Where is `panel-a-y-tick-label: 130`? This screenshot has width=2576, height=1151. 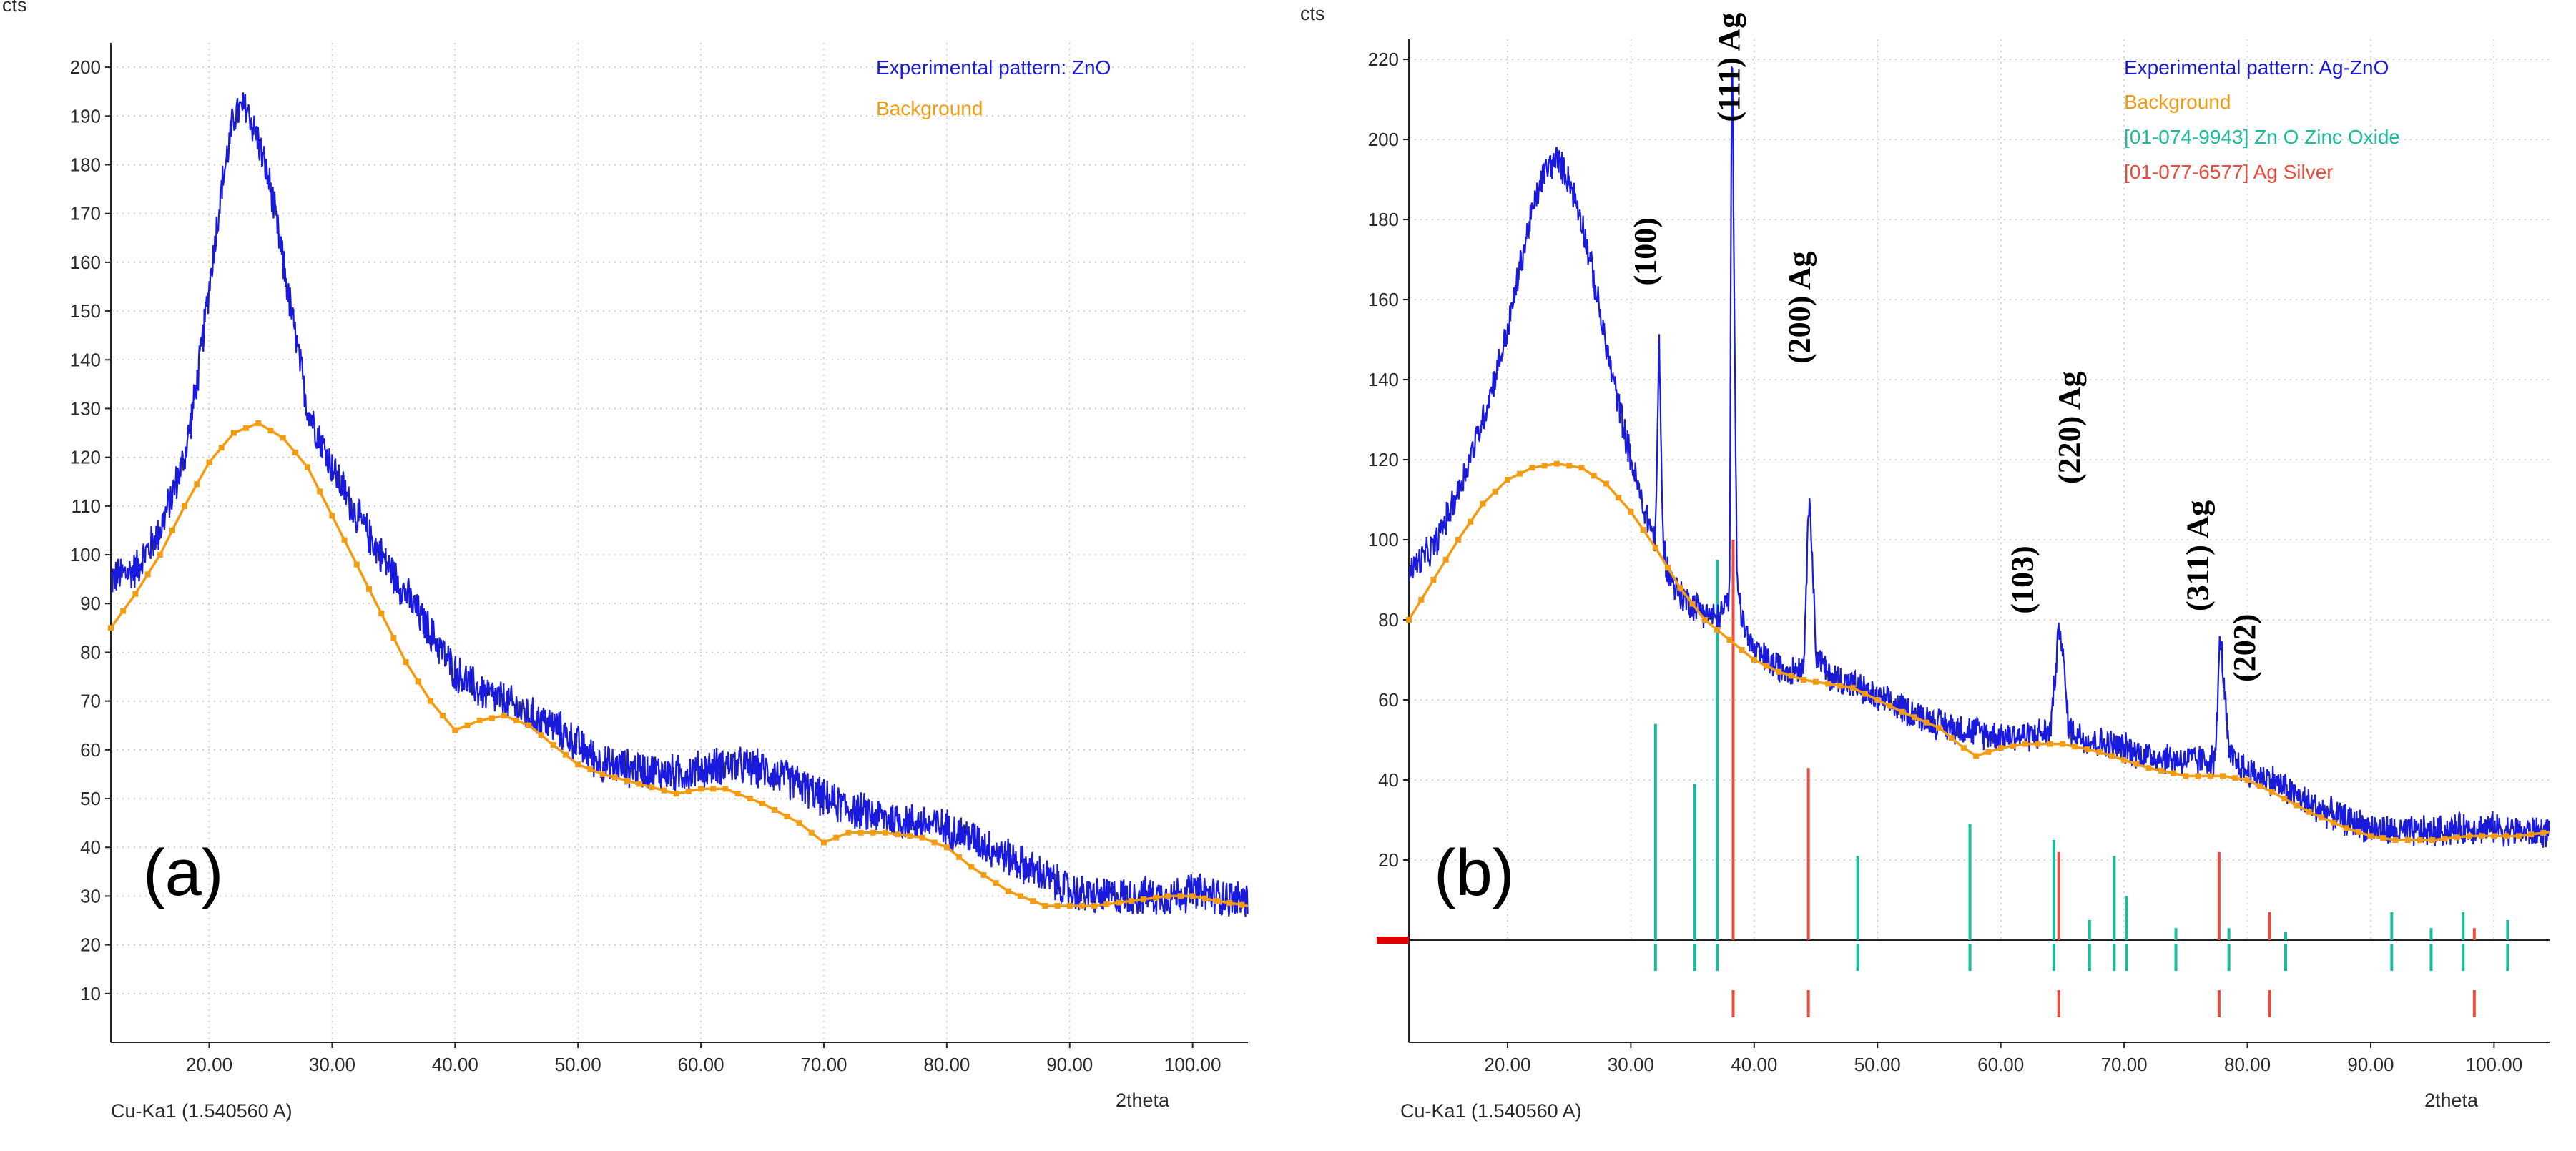
panel-a-y-tick-label: 130 is located at coordinates (85, 408).